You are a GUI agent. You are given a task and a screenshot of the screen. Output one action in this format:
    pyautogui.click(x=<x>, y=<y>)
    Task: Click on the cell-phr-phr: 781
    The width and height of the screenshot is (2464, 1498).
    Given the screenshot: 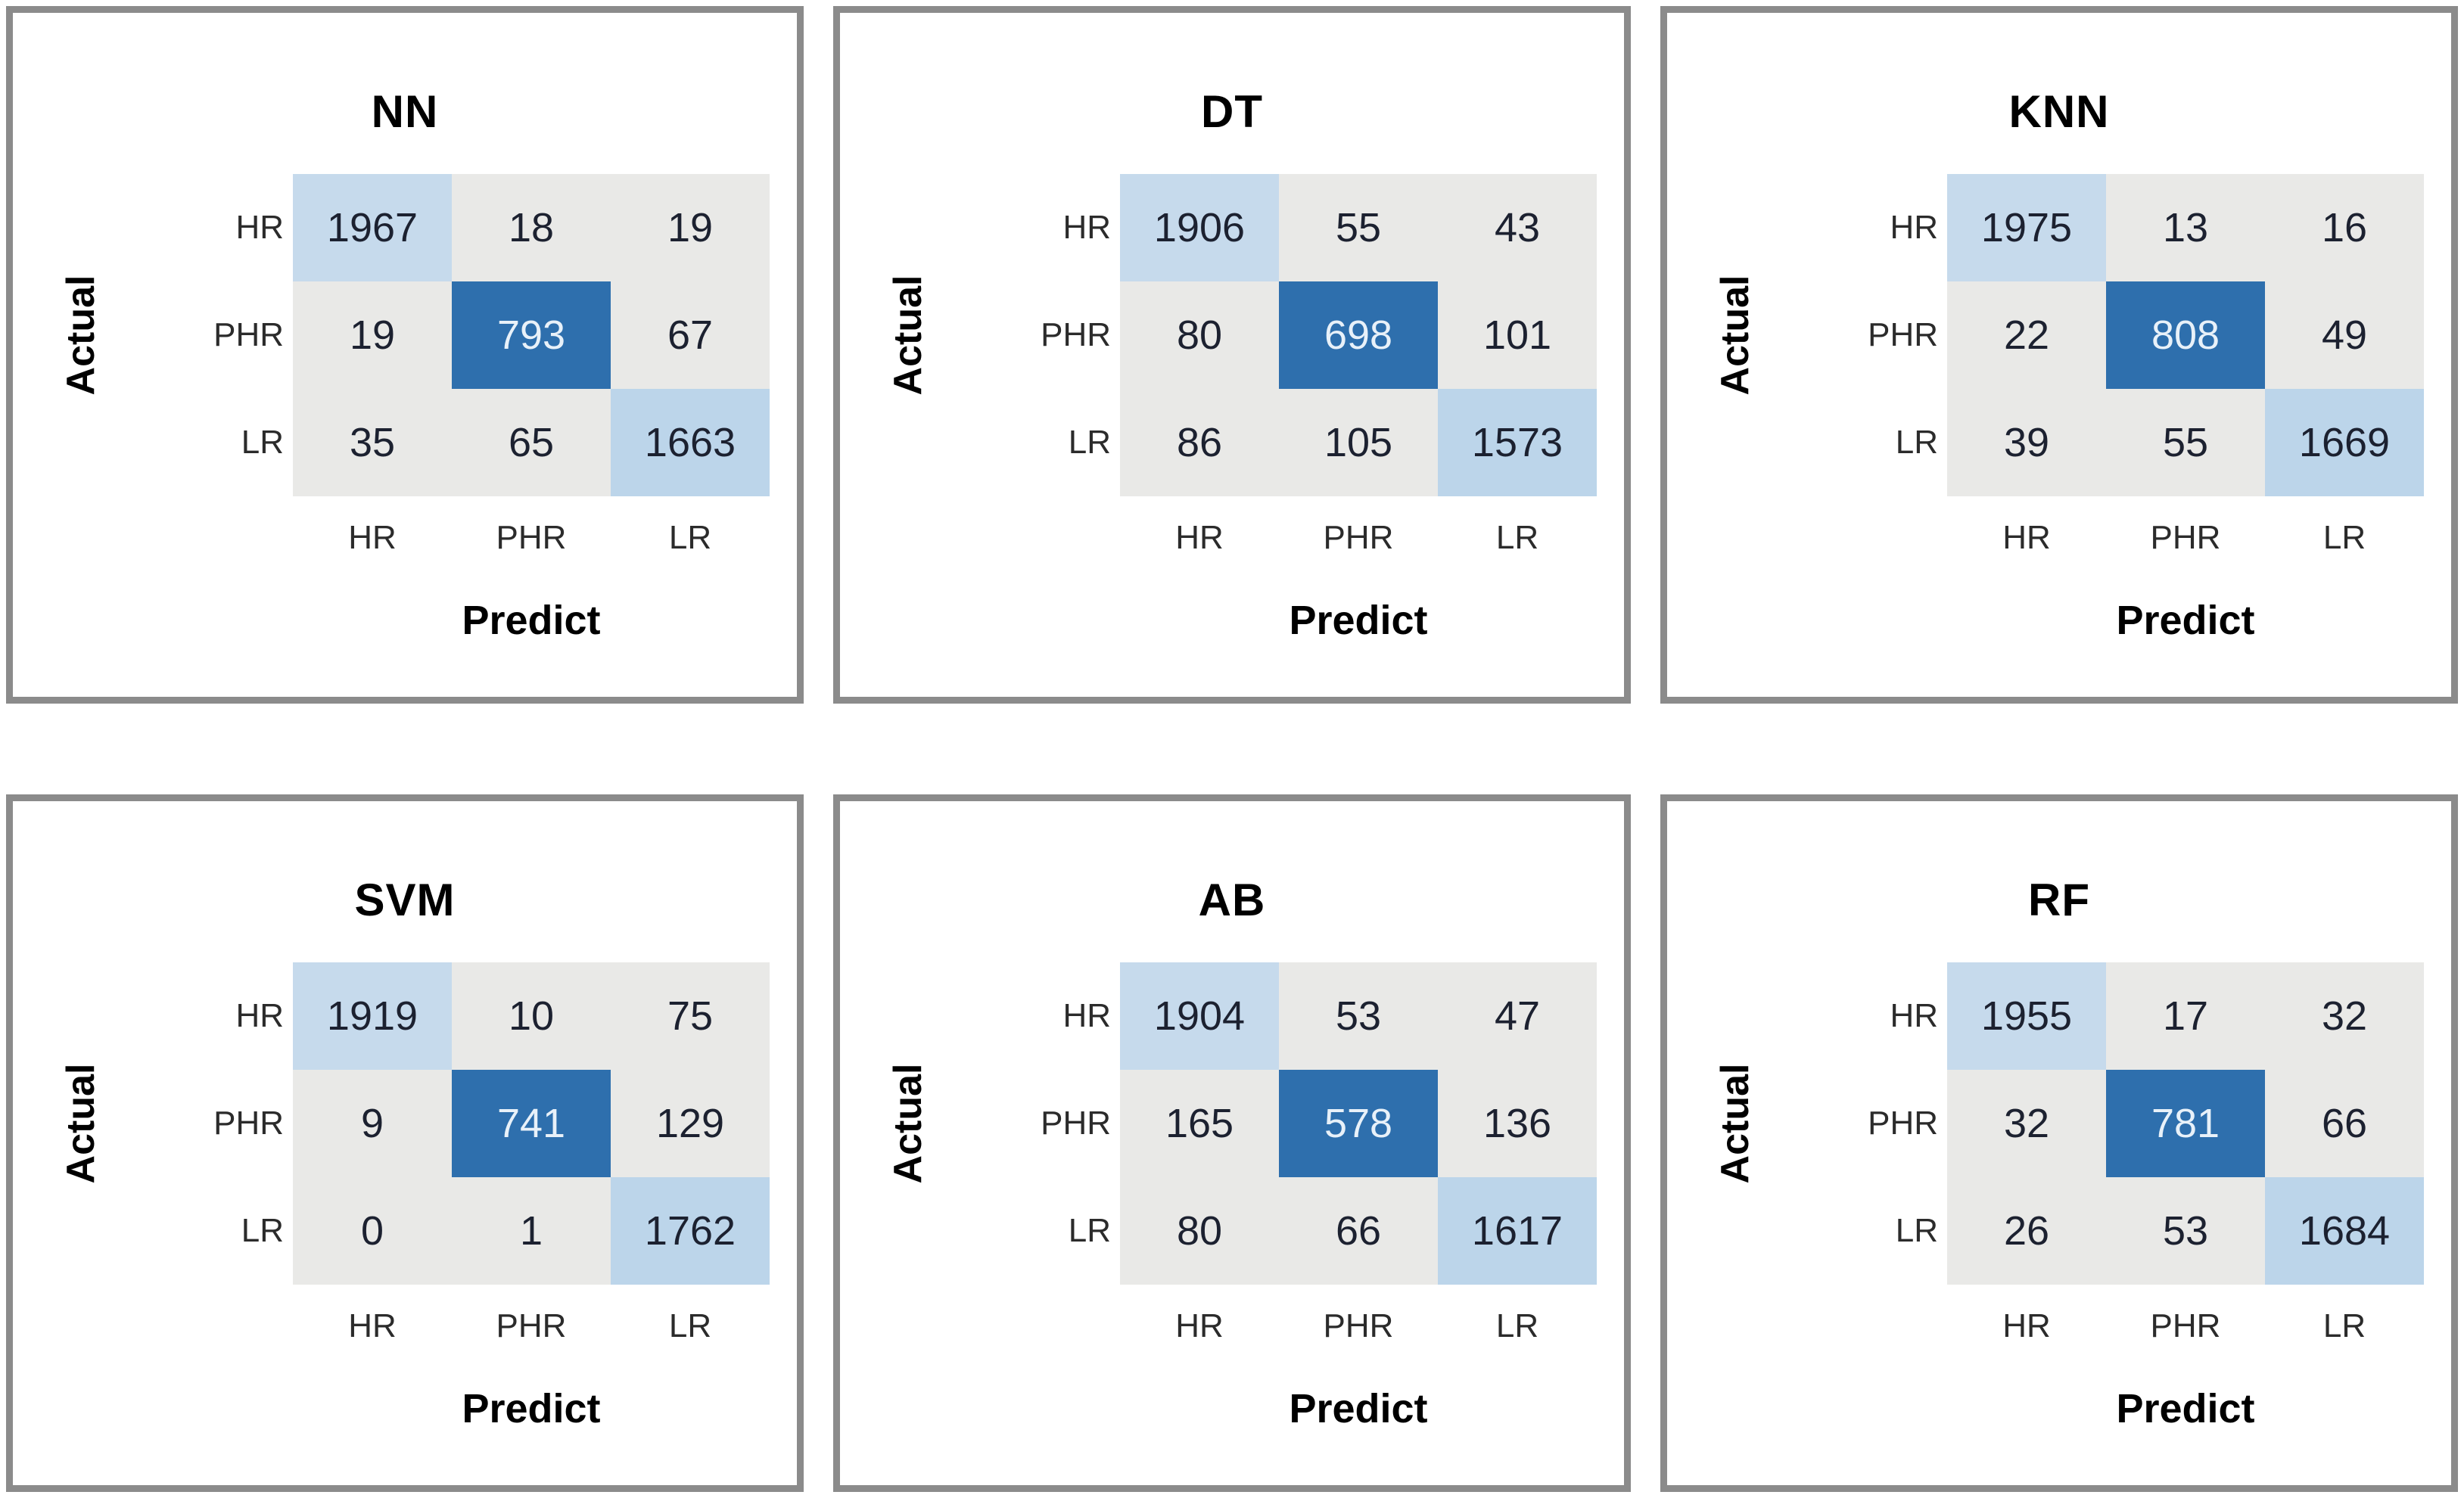 What is the action you would take?
    pyautogui.click(x=2185, y=1123)
    